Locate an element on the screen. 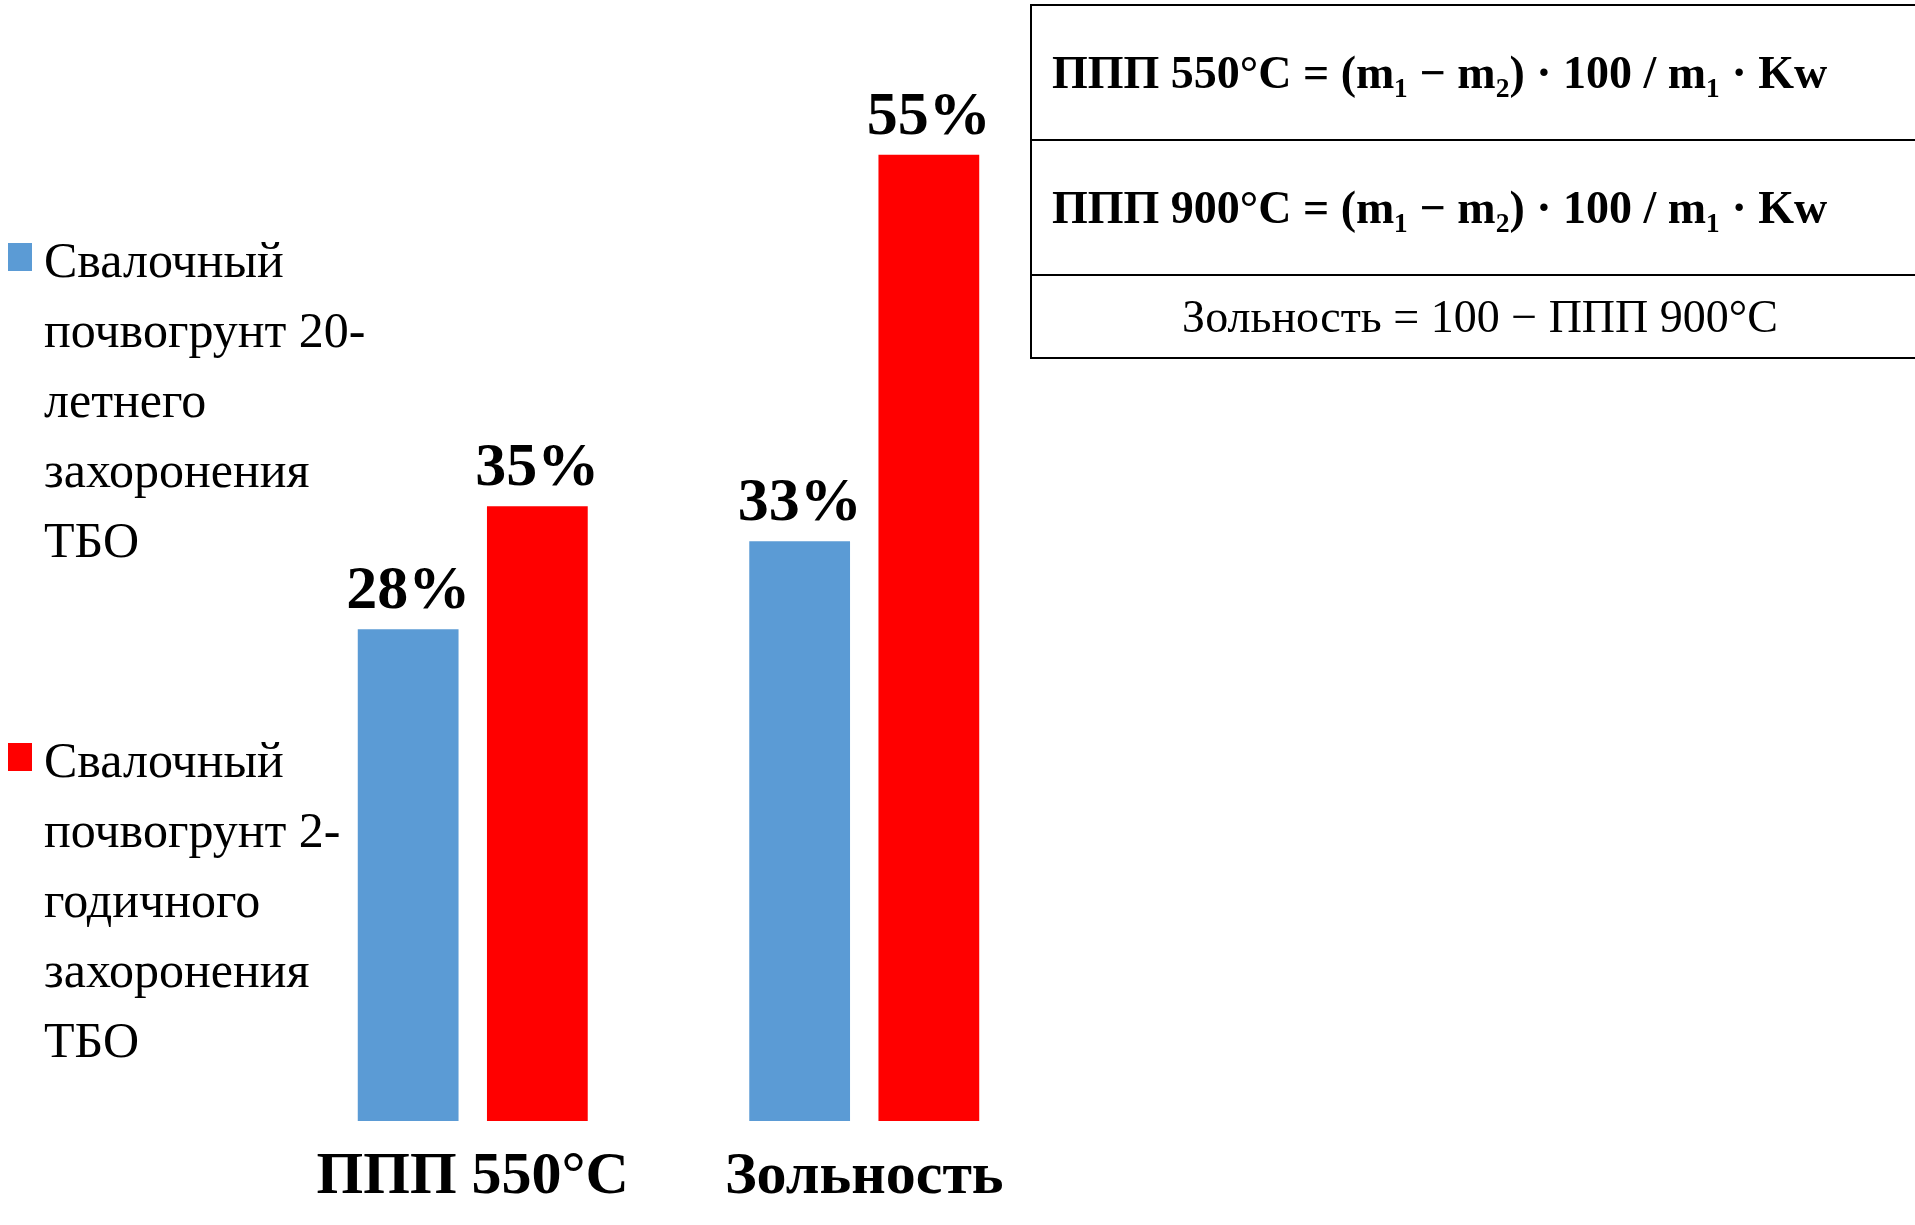  x-tick-label: Зольность is located at coordinates (864, 1172).